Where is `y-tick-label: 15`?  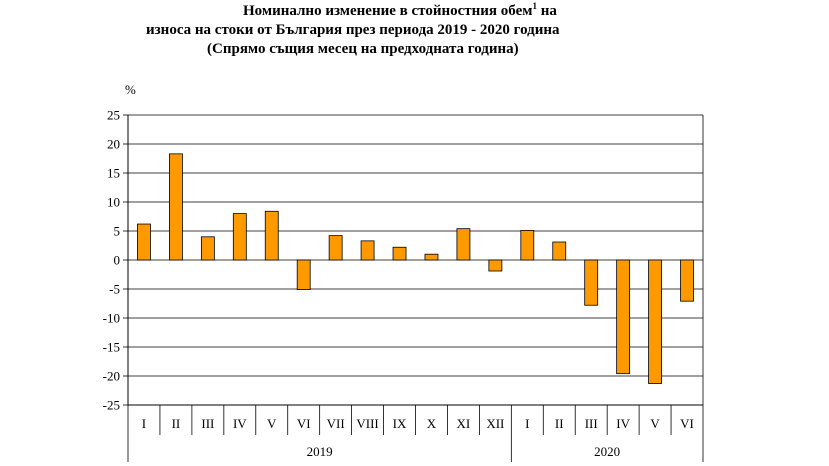 y-tick-label: 15 is located at coordinates (113, 173).